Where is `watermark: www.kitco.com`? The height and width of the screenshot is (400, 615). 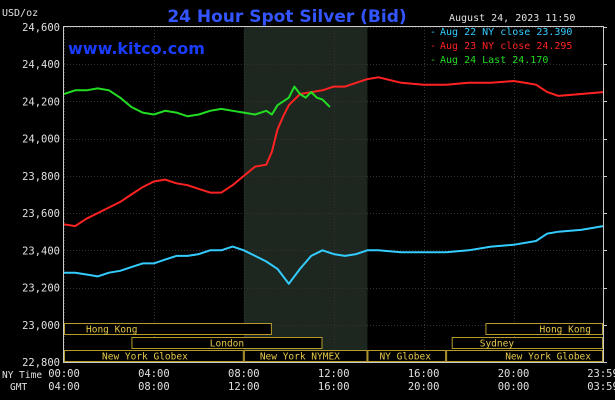 watermark: www.kitco.com is located at coordinates (136, 48).